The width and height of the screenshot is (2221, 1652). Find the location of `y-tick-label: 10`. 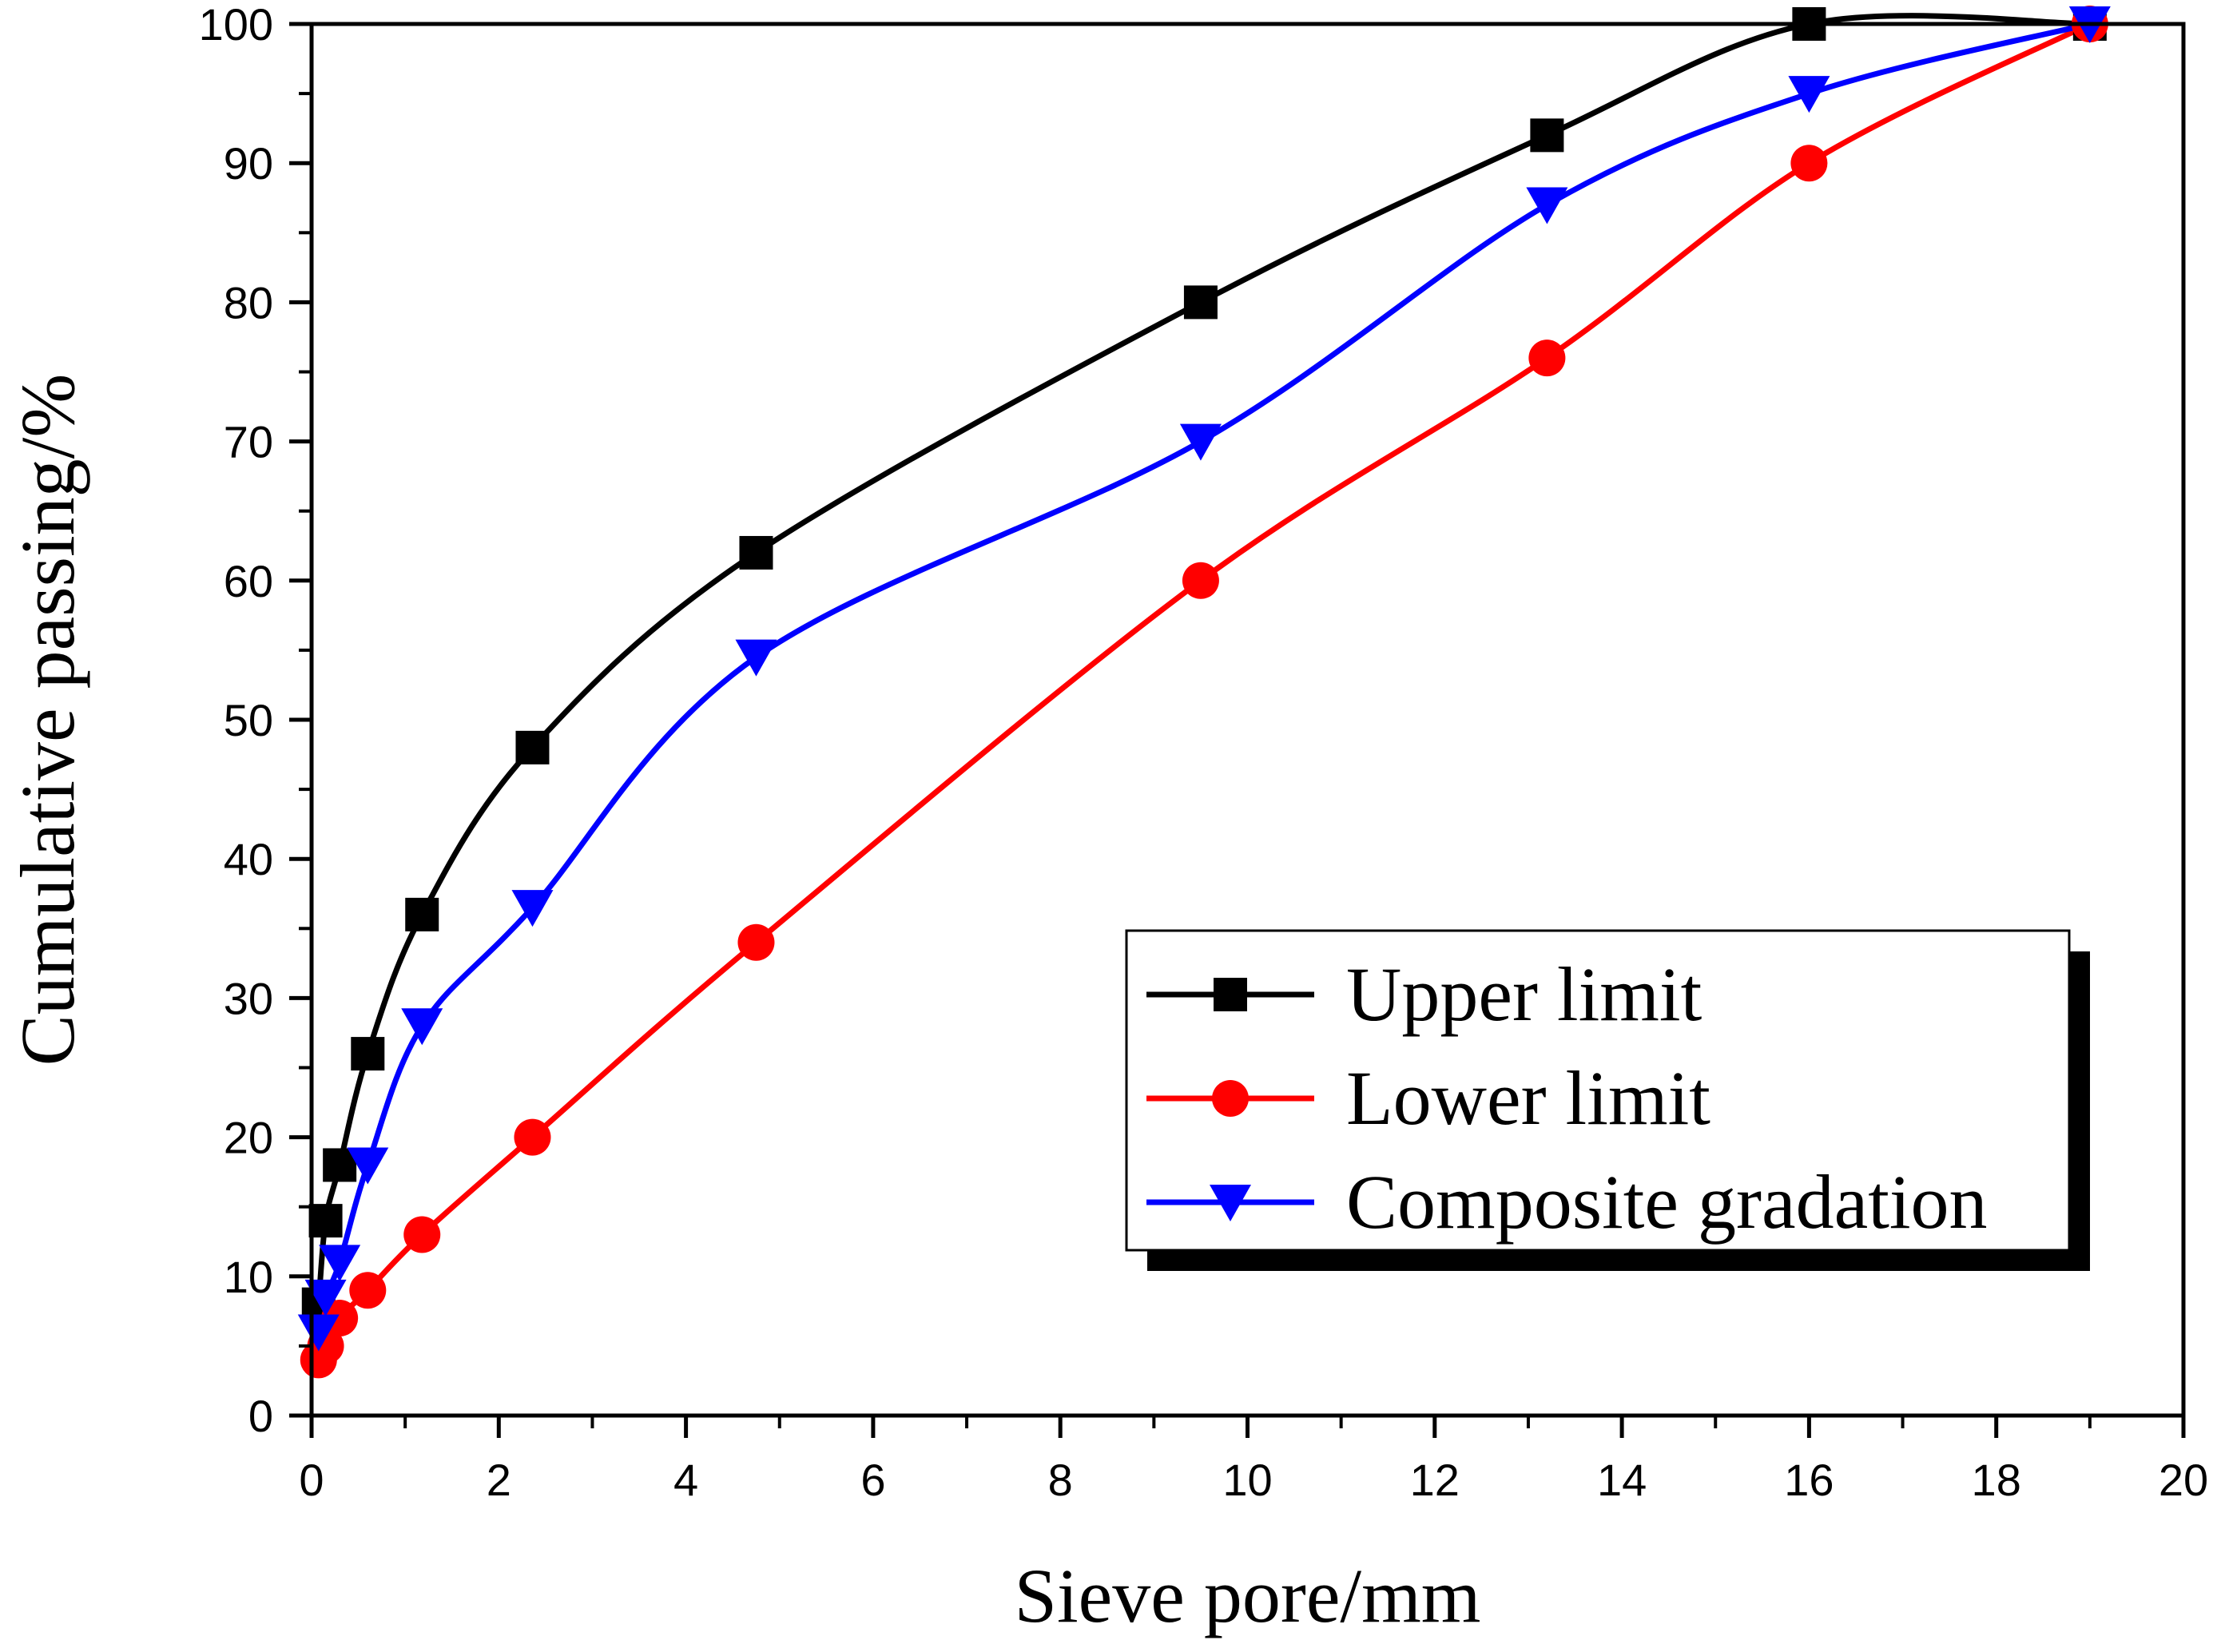

y-tick-label: 10 is located at coordinates (249, 1277).